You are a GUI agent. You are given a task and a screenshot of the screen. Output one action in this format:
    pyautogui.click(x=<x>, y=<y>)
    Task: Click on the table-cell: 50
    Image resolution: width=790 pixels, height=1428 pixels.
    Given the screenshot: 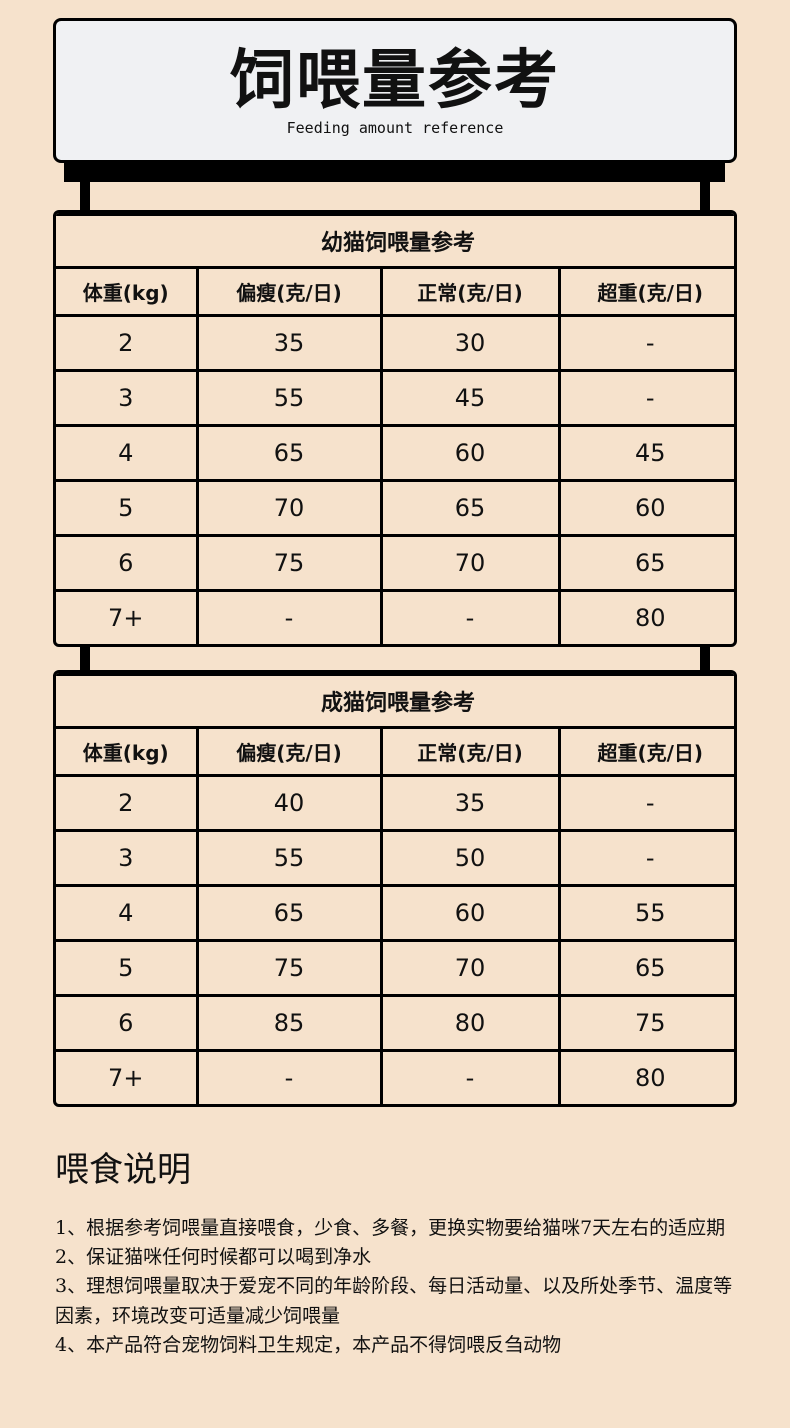 What is the action you would take?
    pyautogui.click(x=470, y=858)
    